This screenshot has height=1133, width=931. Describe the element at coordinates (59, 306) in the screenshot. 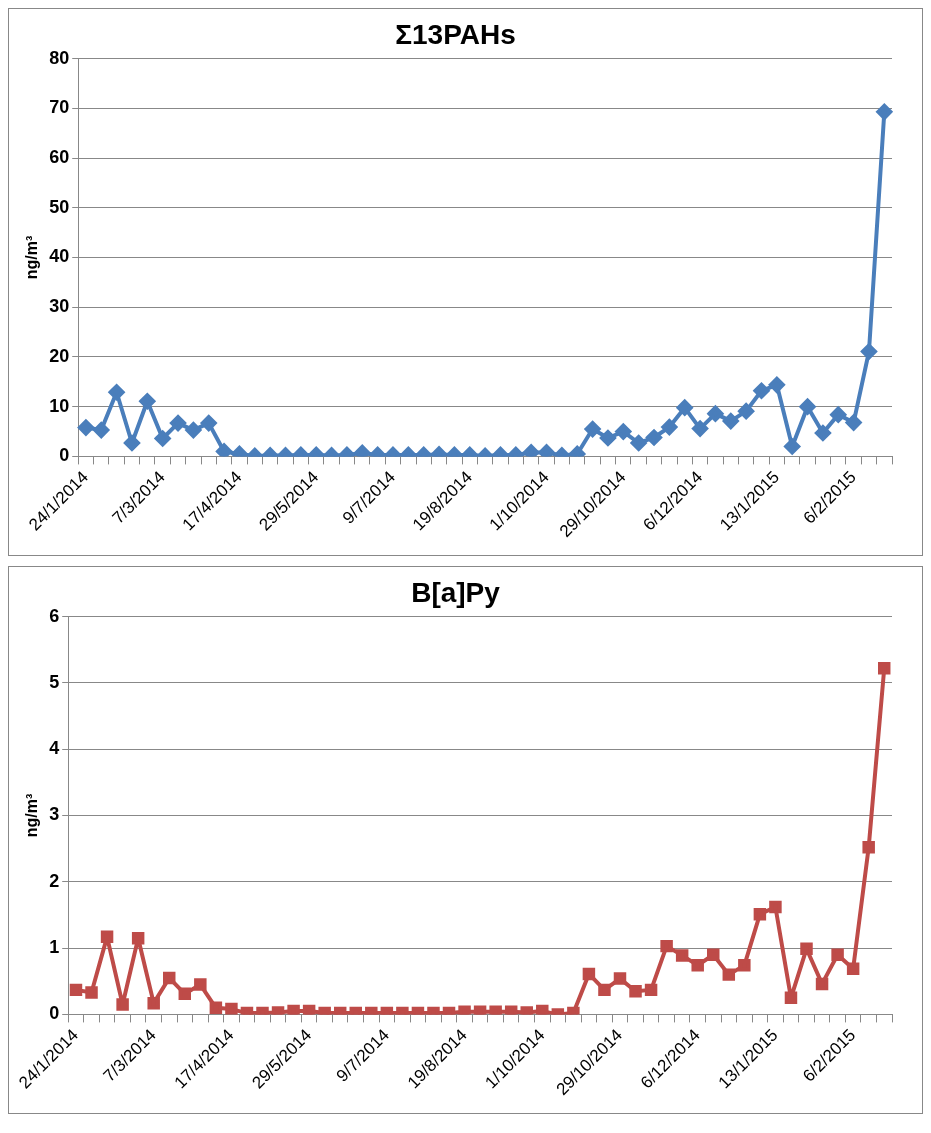

I see `y-tick-label: 30` at that location.